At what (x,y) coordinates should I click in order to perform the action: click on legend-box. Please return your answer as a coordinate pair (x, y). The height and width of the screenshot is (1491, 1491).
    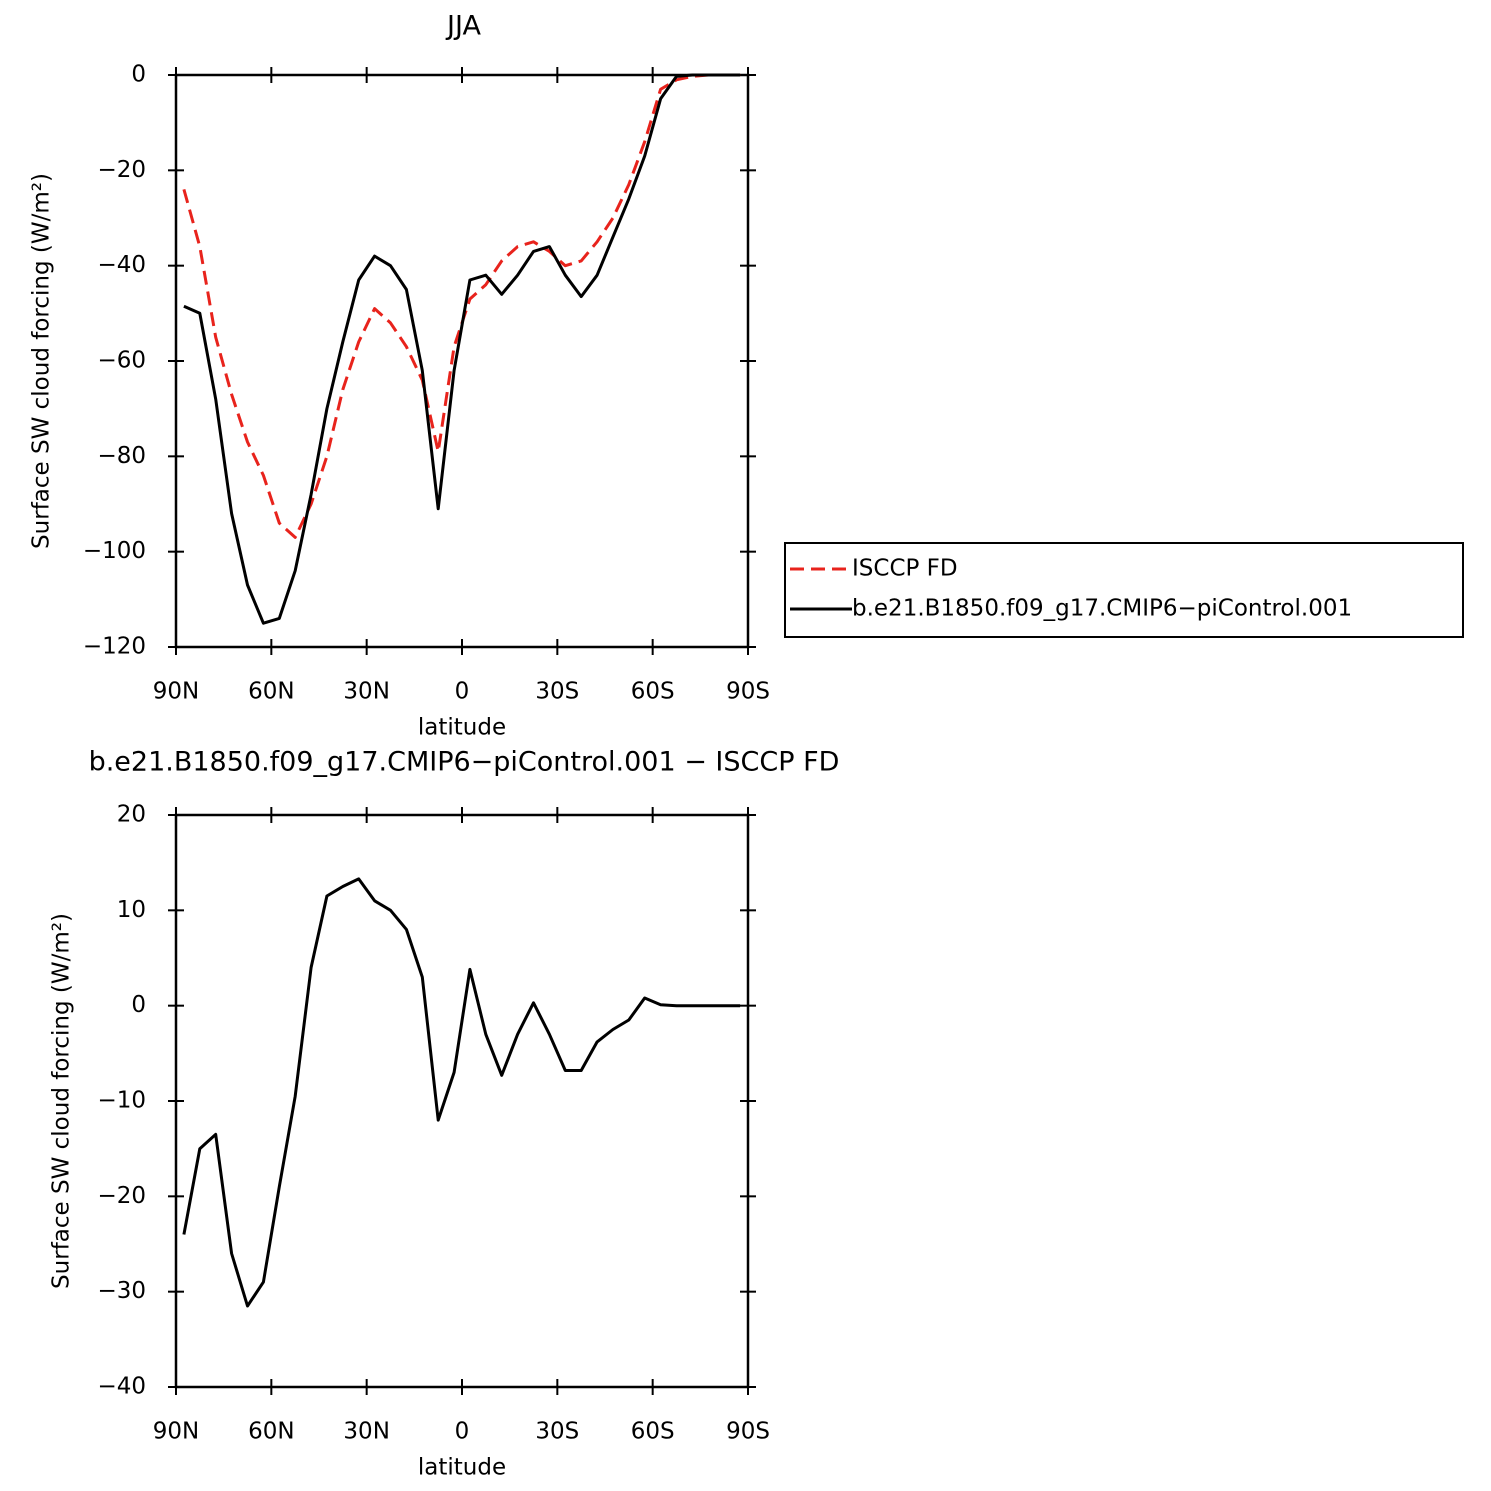
    Looking at the image, I should click on (1124, 590).